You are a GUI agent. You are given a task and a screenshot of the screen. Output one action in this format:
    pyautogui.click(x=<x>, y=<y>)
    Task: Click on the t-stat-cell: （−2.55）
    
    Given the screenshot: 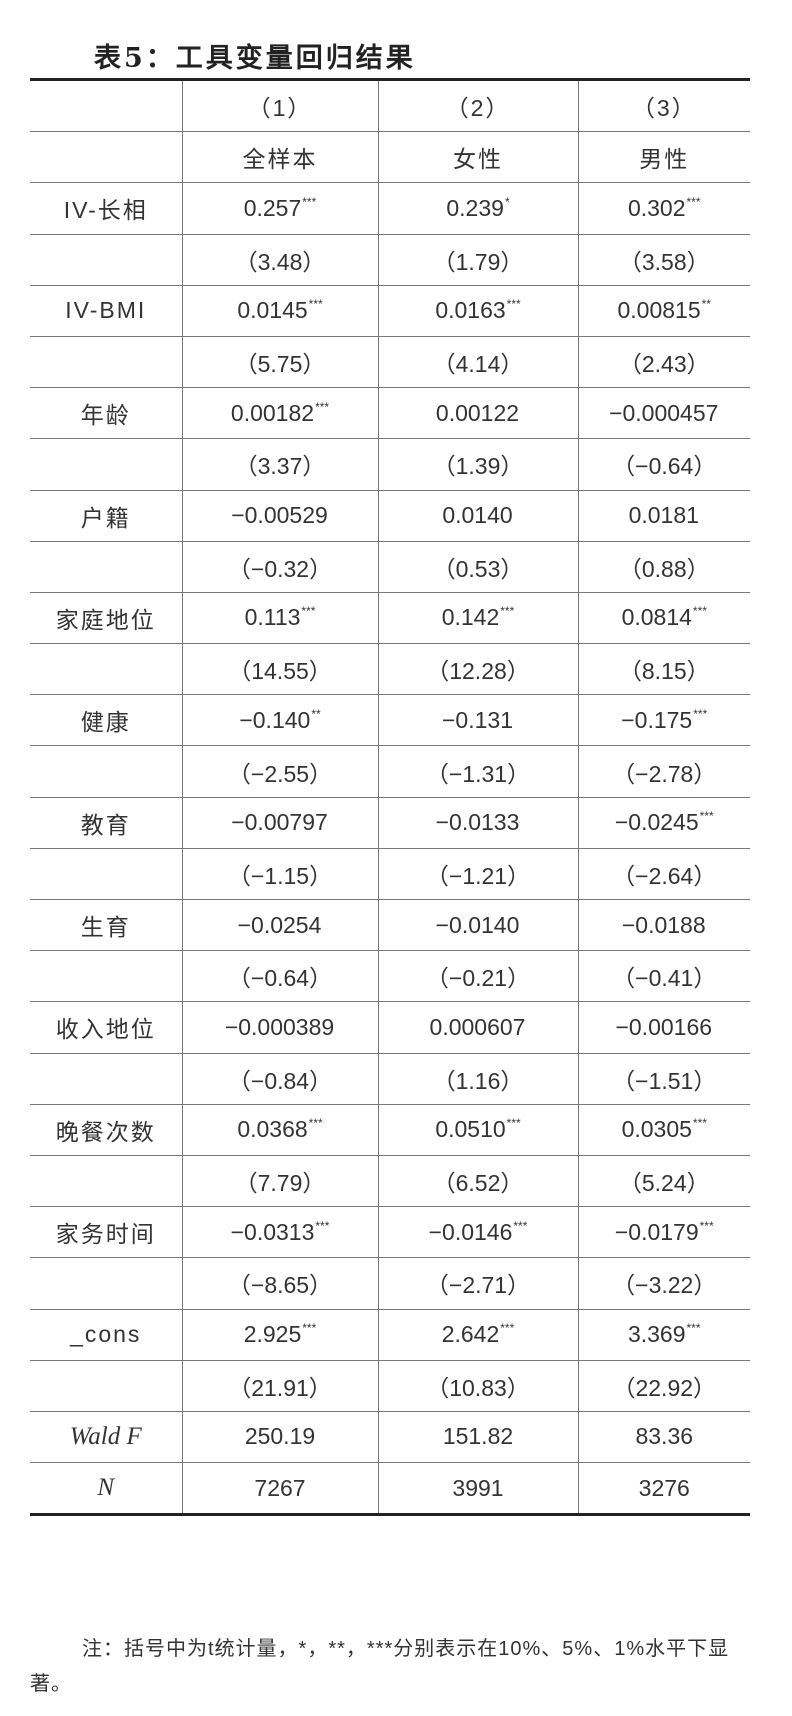 What is the action you would take?
    pyautogui.click(x=279, y=771)
    